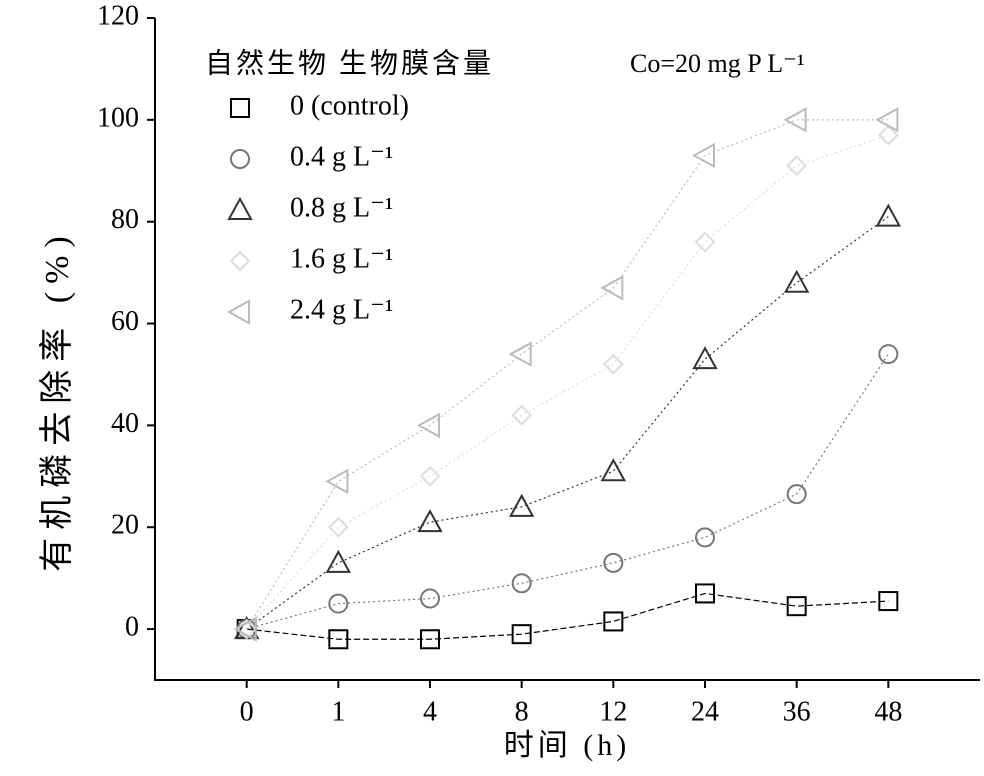 This screenshot has width=984, height=776. Describe the element at coordinates (341, 207) in the screenshot. I see `legend-label: 0.8 g L⁻¹` at that location.